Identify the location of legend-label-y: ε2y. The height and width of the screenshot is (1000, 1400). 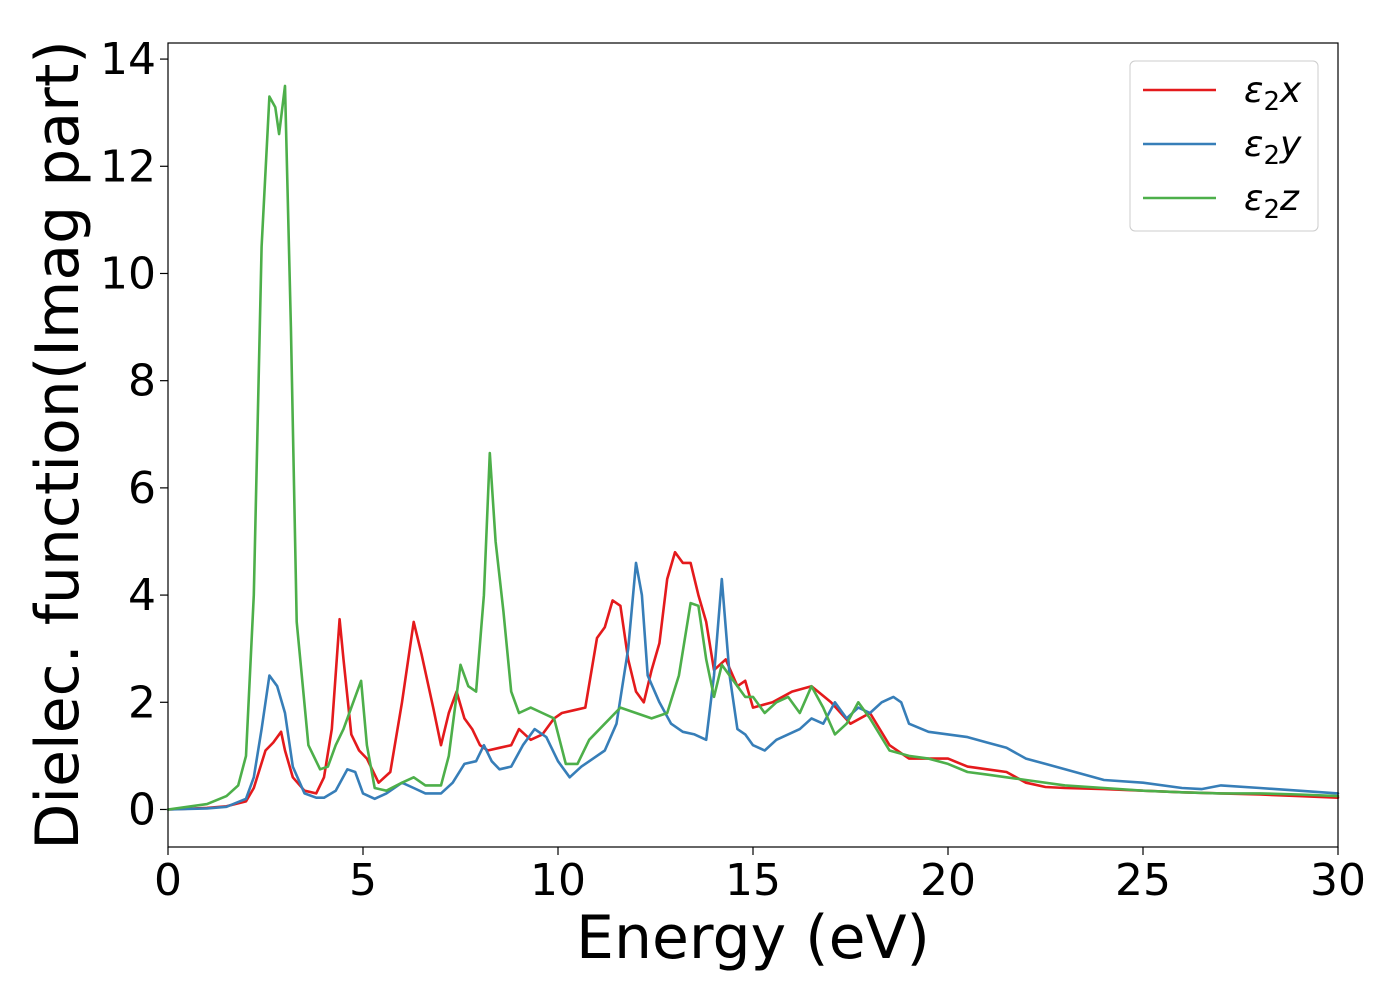
(1273, 147).